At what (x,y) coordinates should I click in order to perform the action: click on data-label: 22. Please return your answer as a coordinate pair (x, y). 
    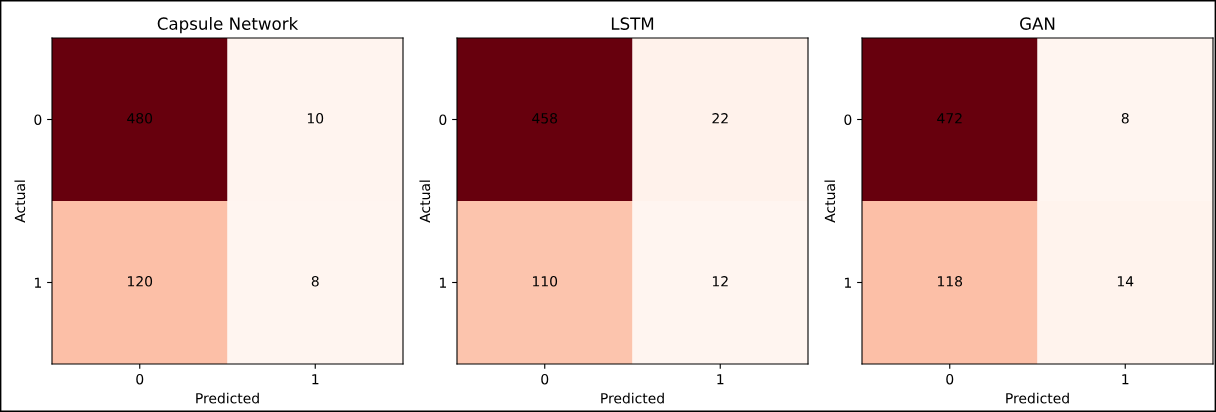
    Looking at the image, I should click on (720, 118).